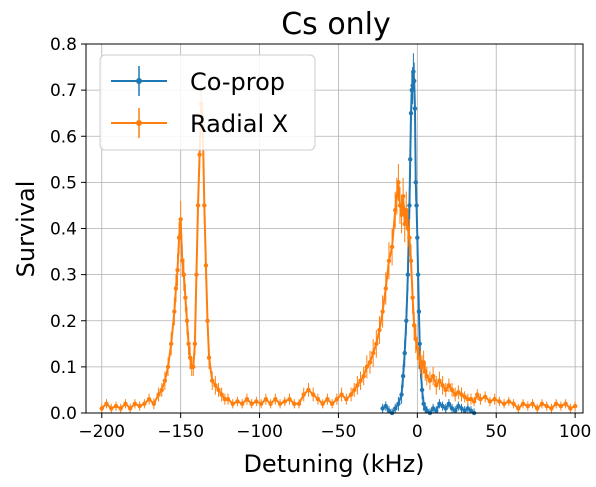 The width and height of the screenshot is (596, 487). What do you see at coordinates (333, 464) in the screenshot?
I see `x-axis-title: Detuning (kHz)` at bounding box center [333, 464].